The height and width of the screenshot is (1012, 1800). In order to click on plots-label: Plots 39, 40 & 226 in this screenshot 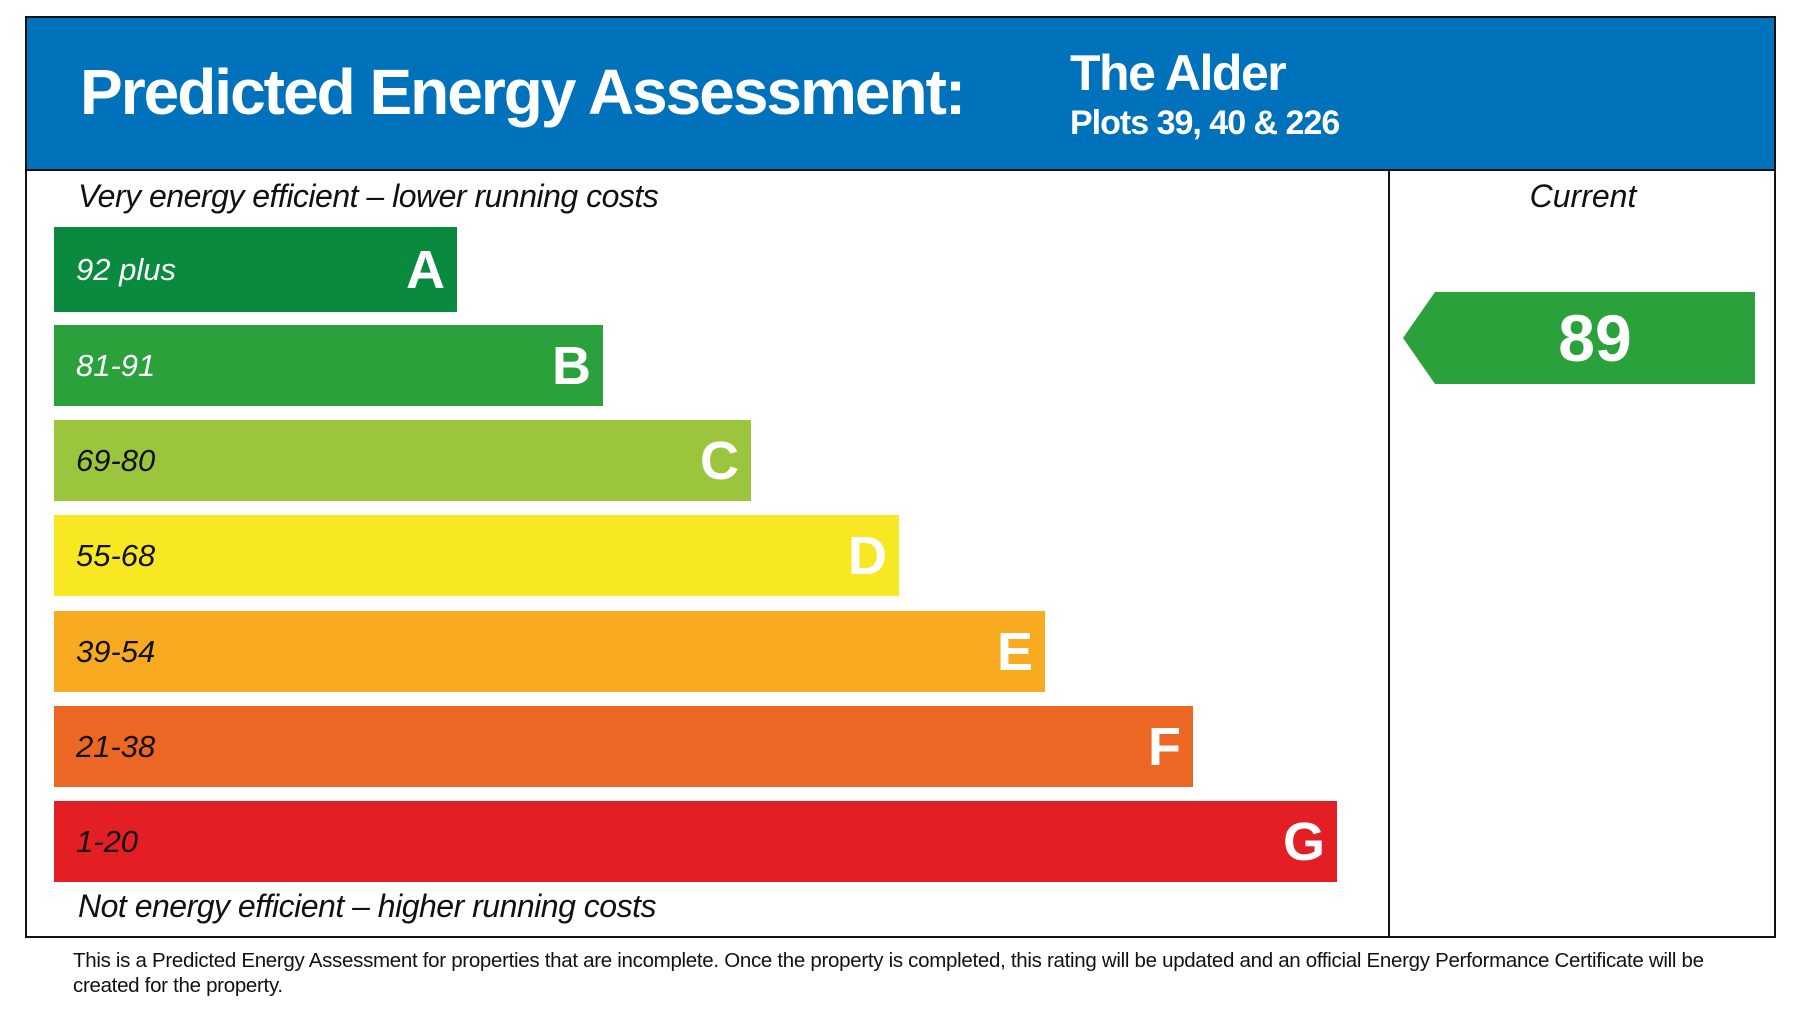, I will do `click(1205, 123)`.